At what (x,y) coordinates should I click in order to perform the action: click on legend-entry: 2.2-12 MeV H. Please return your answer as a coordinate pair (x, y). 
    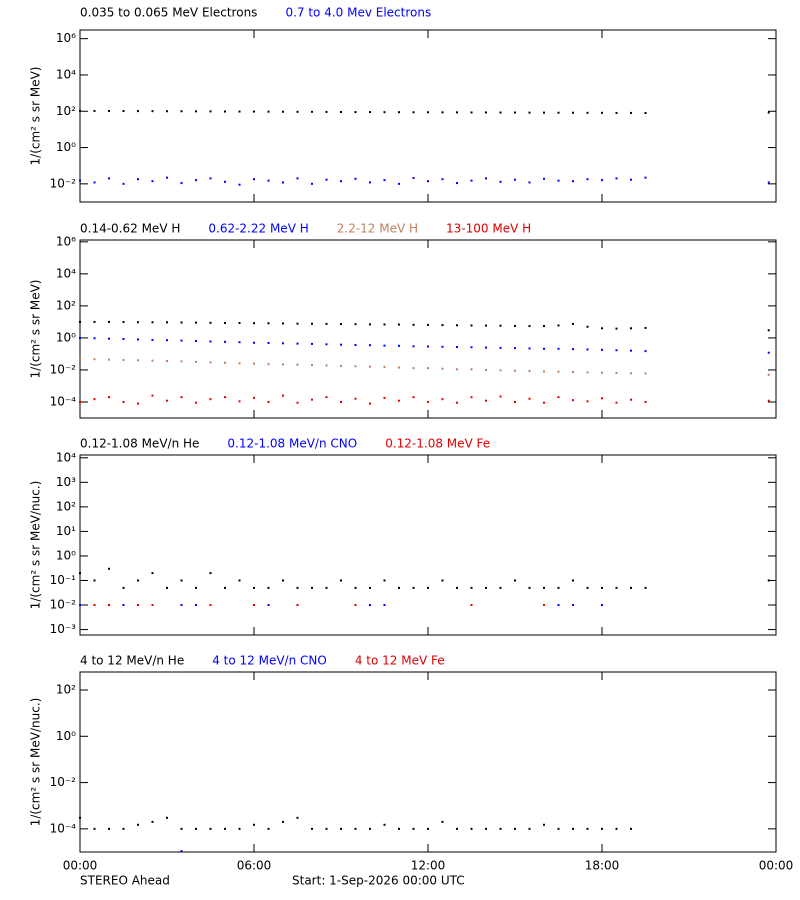
    Looking at the image, I should click on (377, 229).